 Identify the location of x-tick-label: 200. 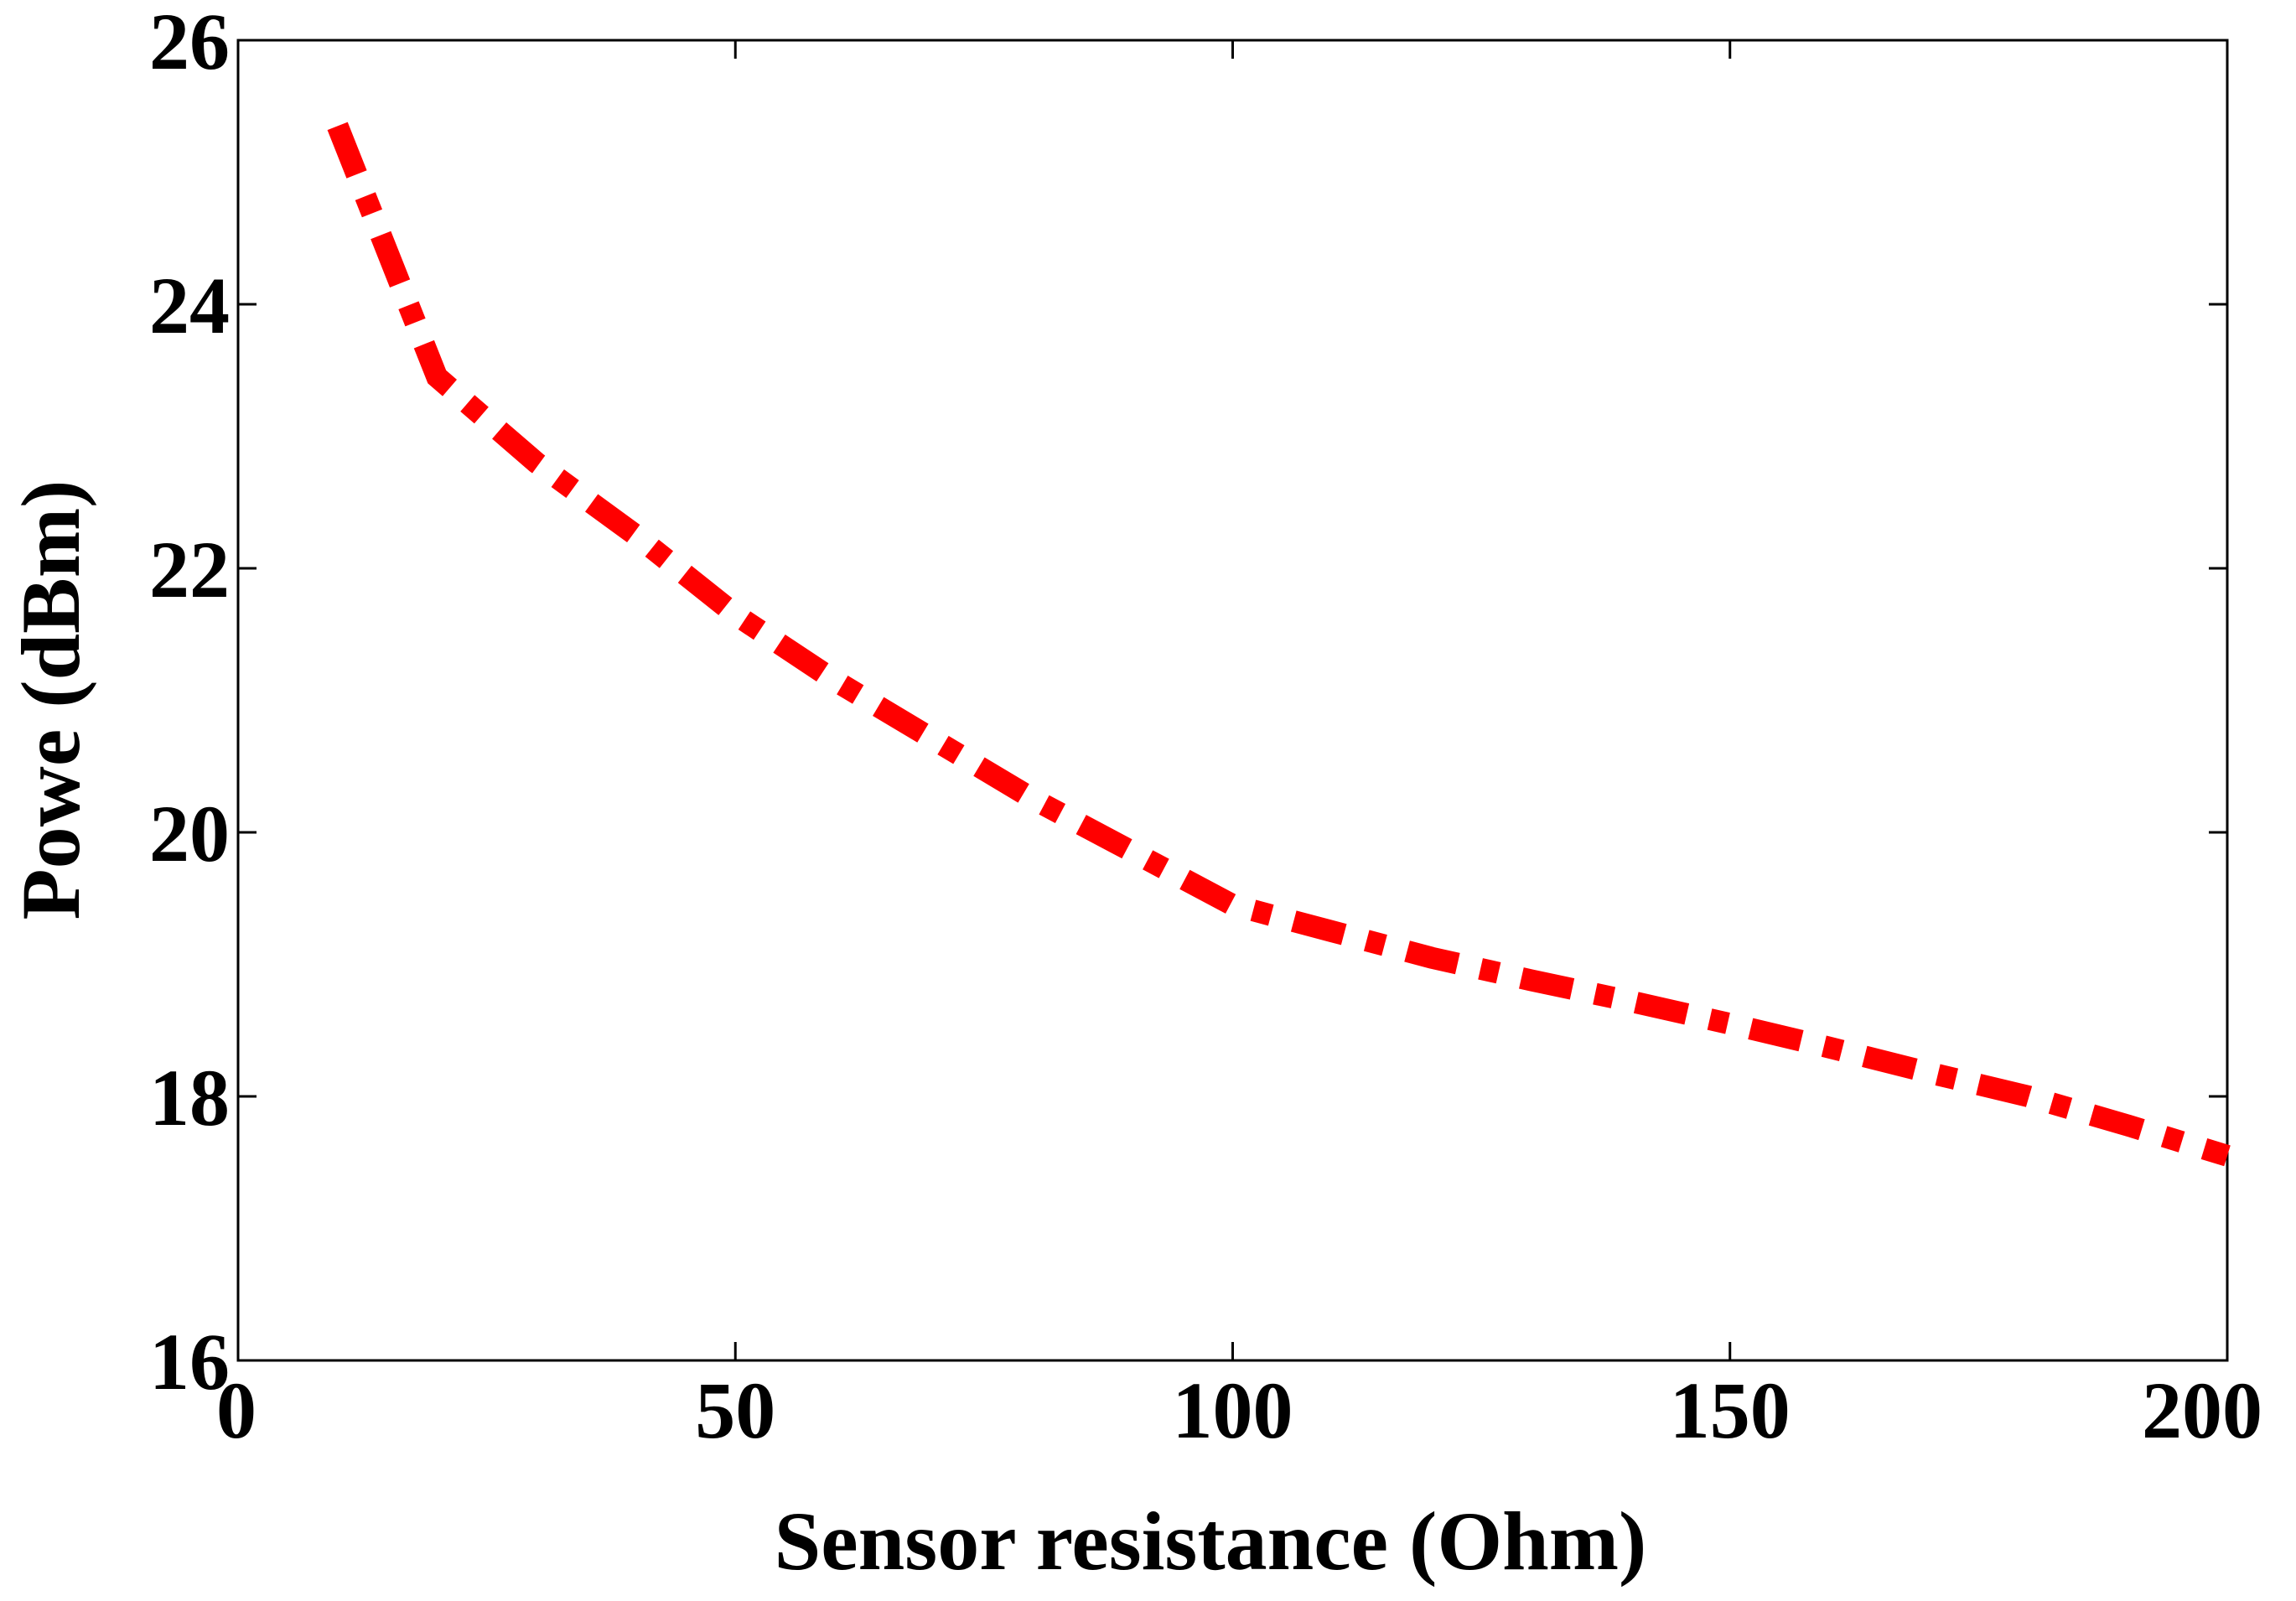
(2202, 1410).